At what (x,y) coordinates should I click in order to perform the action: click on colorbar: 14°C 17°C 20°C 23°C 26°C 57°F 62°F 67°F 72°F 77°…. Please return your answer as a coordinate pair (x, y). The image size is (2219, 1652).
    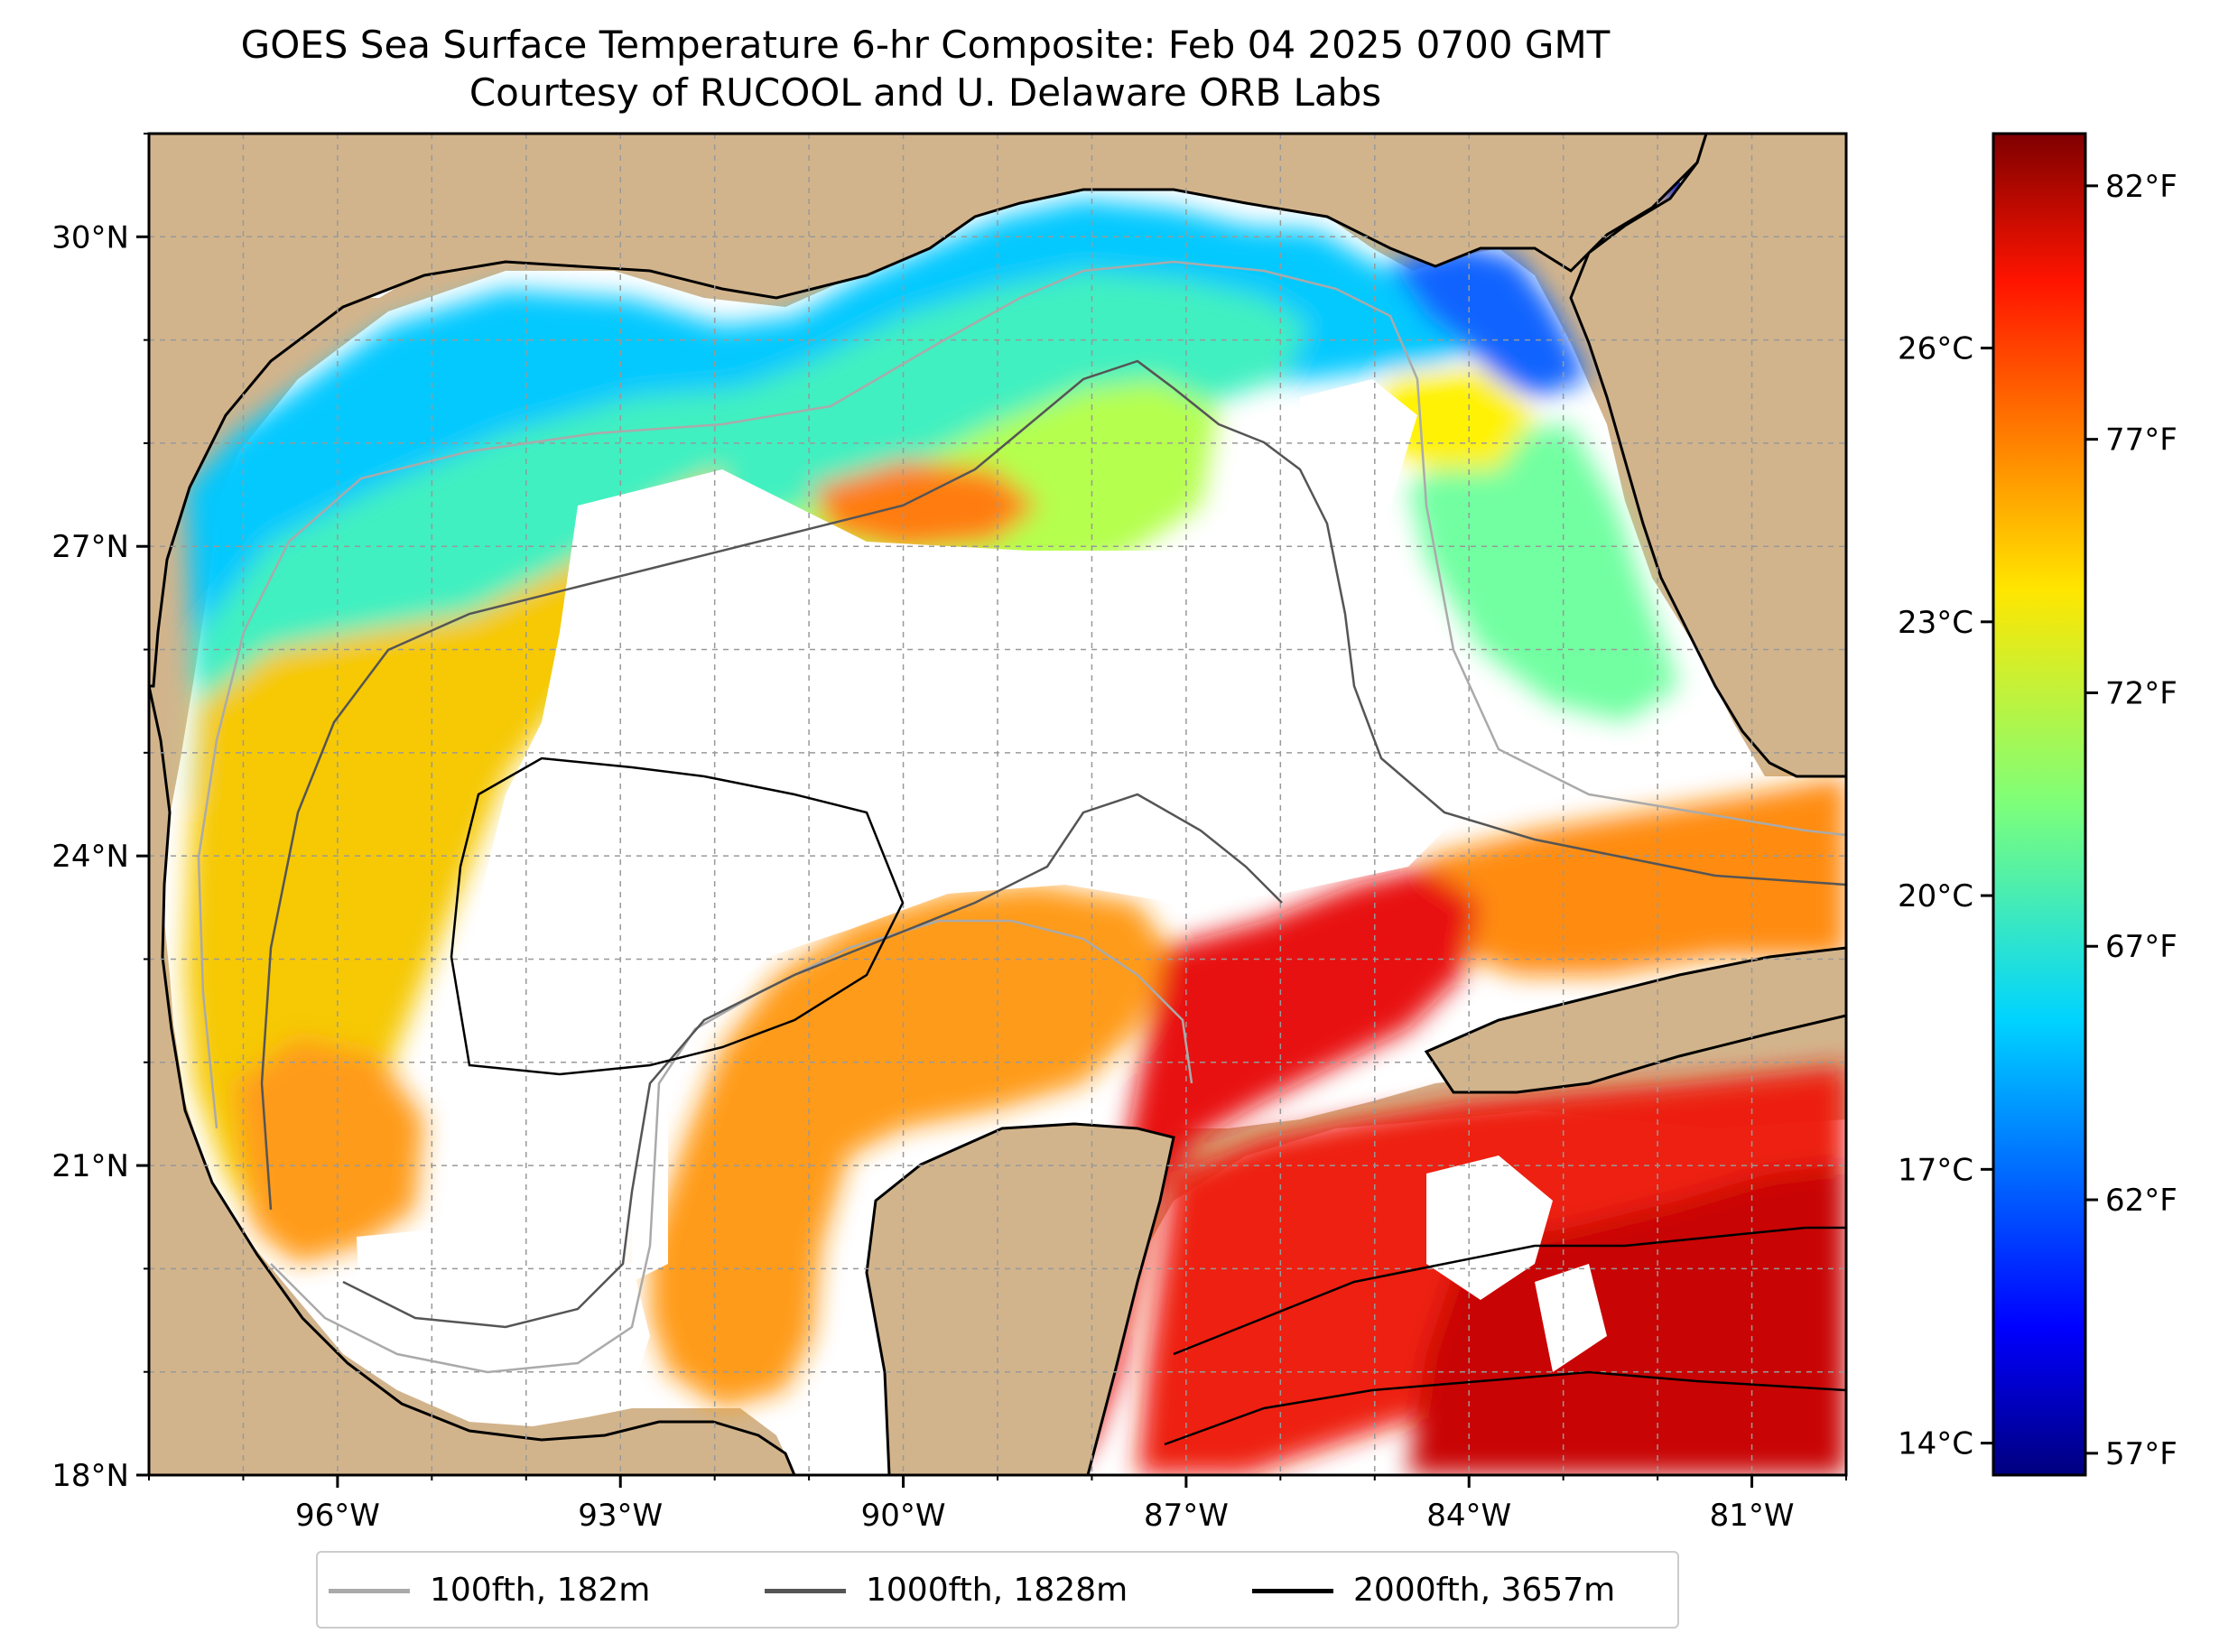
    Looking at the image, I should click on (2037, 804).